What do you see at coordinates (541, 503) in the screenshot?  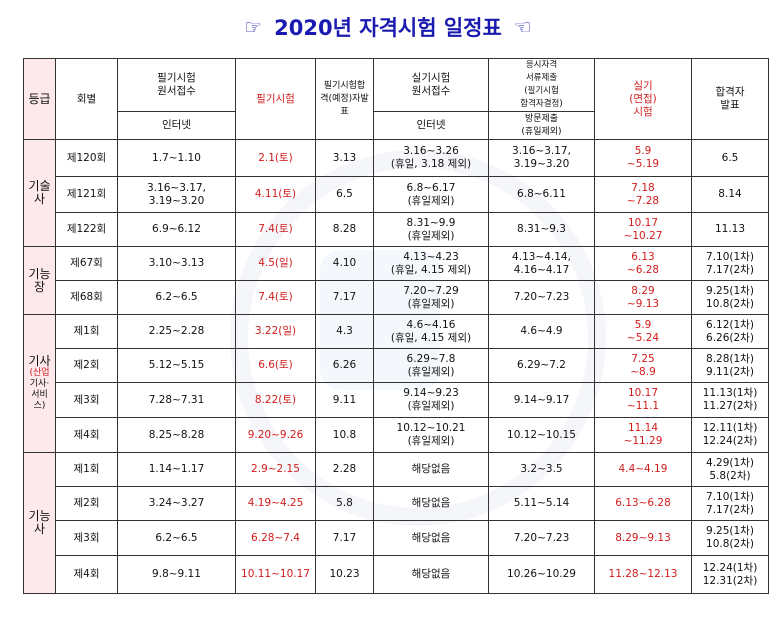 I see `docs-cell: 5.11~5.14` at bounding box center [541, 503].